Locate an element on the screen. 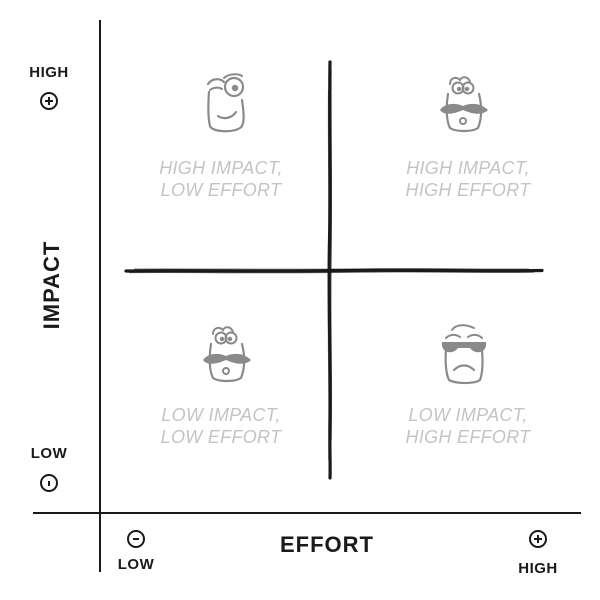 The image size is (600, 600). x-axis-line is located at coordinates (307, 513).